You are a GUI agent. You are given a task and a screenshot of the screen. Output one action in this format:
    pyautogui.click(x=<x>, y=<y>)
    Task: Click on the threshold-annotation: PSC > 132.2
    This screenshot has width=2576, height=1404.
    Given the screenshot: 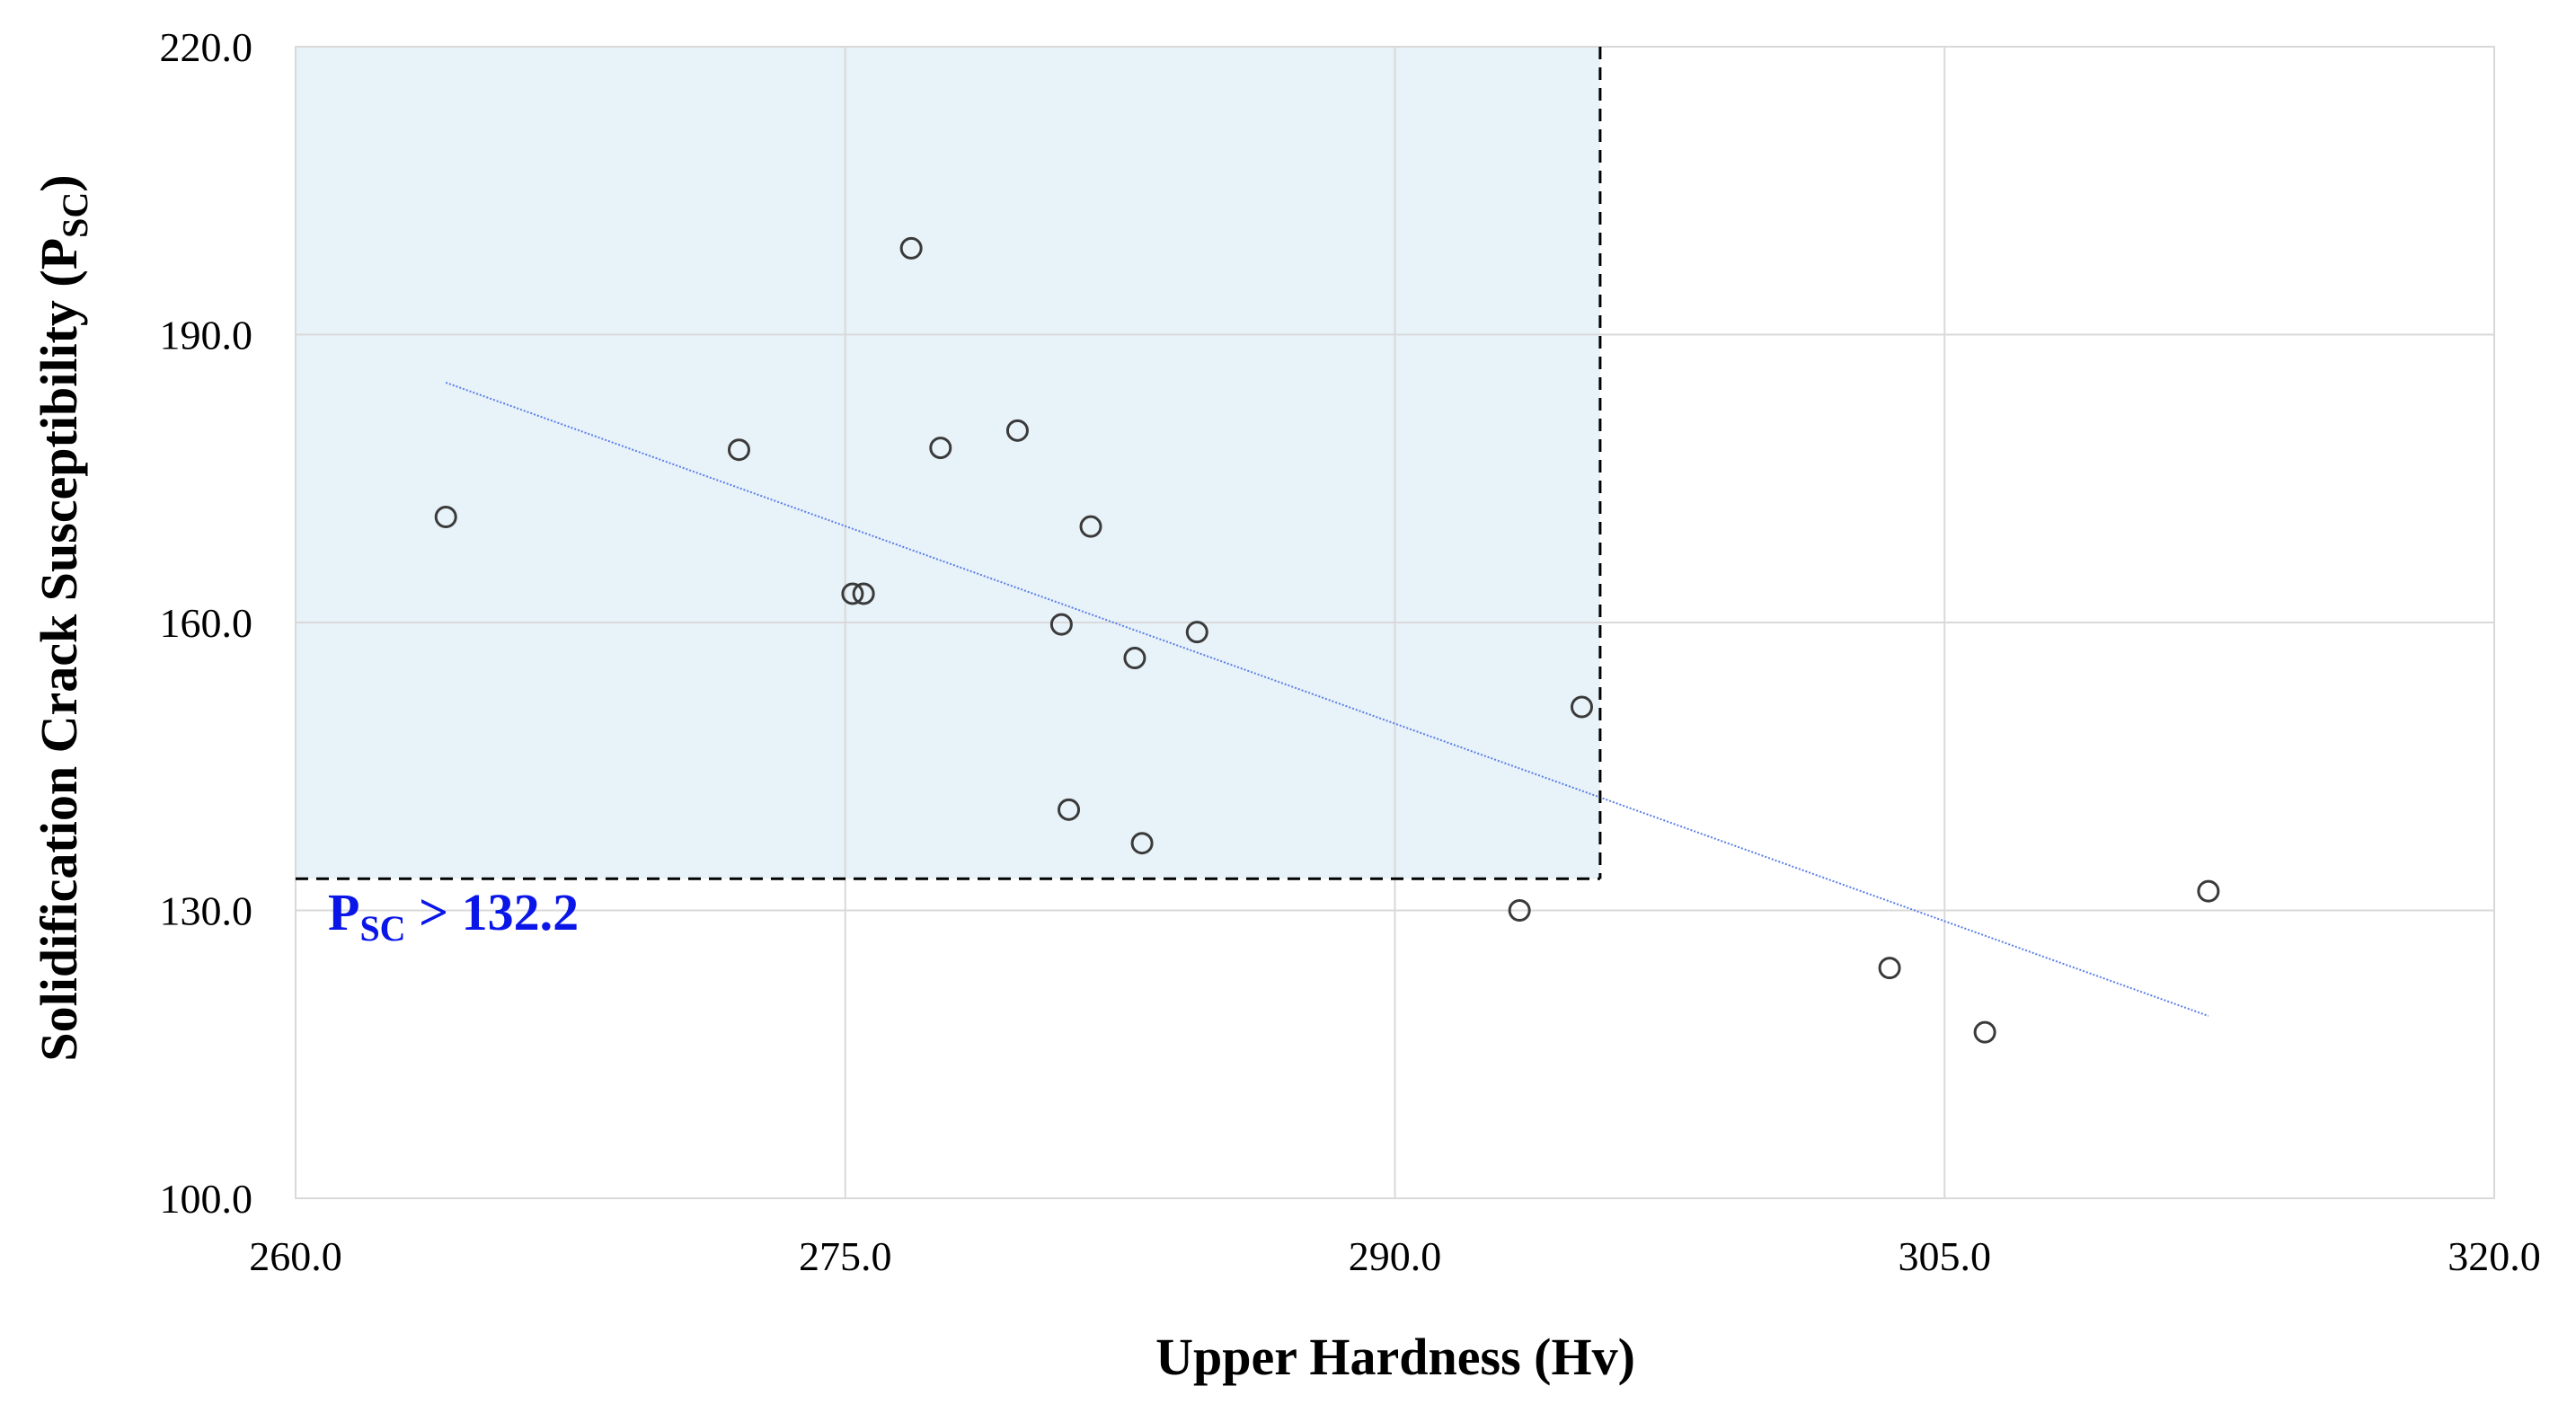 What is the action you would take?
    pyautogui.click(x=454, y=916)
    